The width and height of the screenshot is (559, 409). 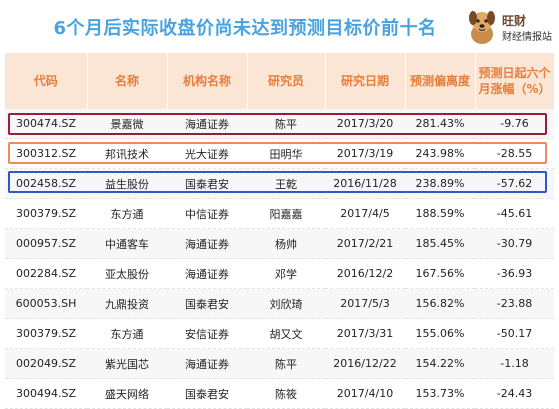 What do you see at coordinates (440, 393) in the screenshot?
I see `cell-deviation: 153.73%` at bounding box center [440, 393].